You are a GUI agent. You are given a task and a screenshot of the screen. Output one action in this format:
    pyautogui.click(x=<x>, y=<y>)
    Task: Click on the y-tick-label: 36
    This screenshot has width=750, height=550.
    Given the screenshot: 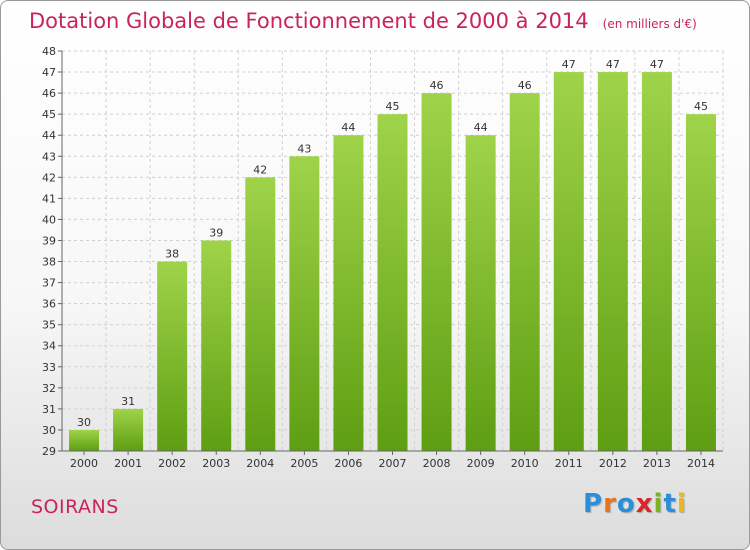 What is the action you would take?
    pyautogui.click(x=49, y=304)
    